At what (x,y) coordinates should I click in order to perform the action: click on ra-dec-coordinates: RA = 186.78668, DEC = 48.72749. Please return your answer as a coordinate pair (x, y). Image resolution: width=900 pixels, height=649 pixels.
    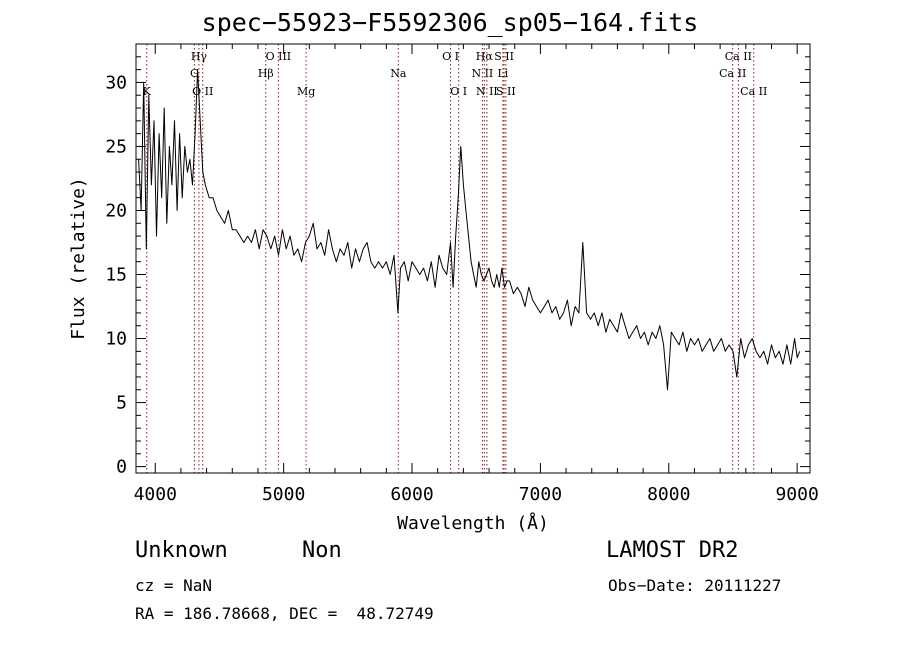
    Looking at the image, I should click on (284, 613).